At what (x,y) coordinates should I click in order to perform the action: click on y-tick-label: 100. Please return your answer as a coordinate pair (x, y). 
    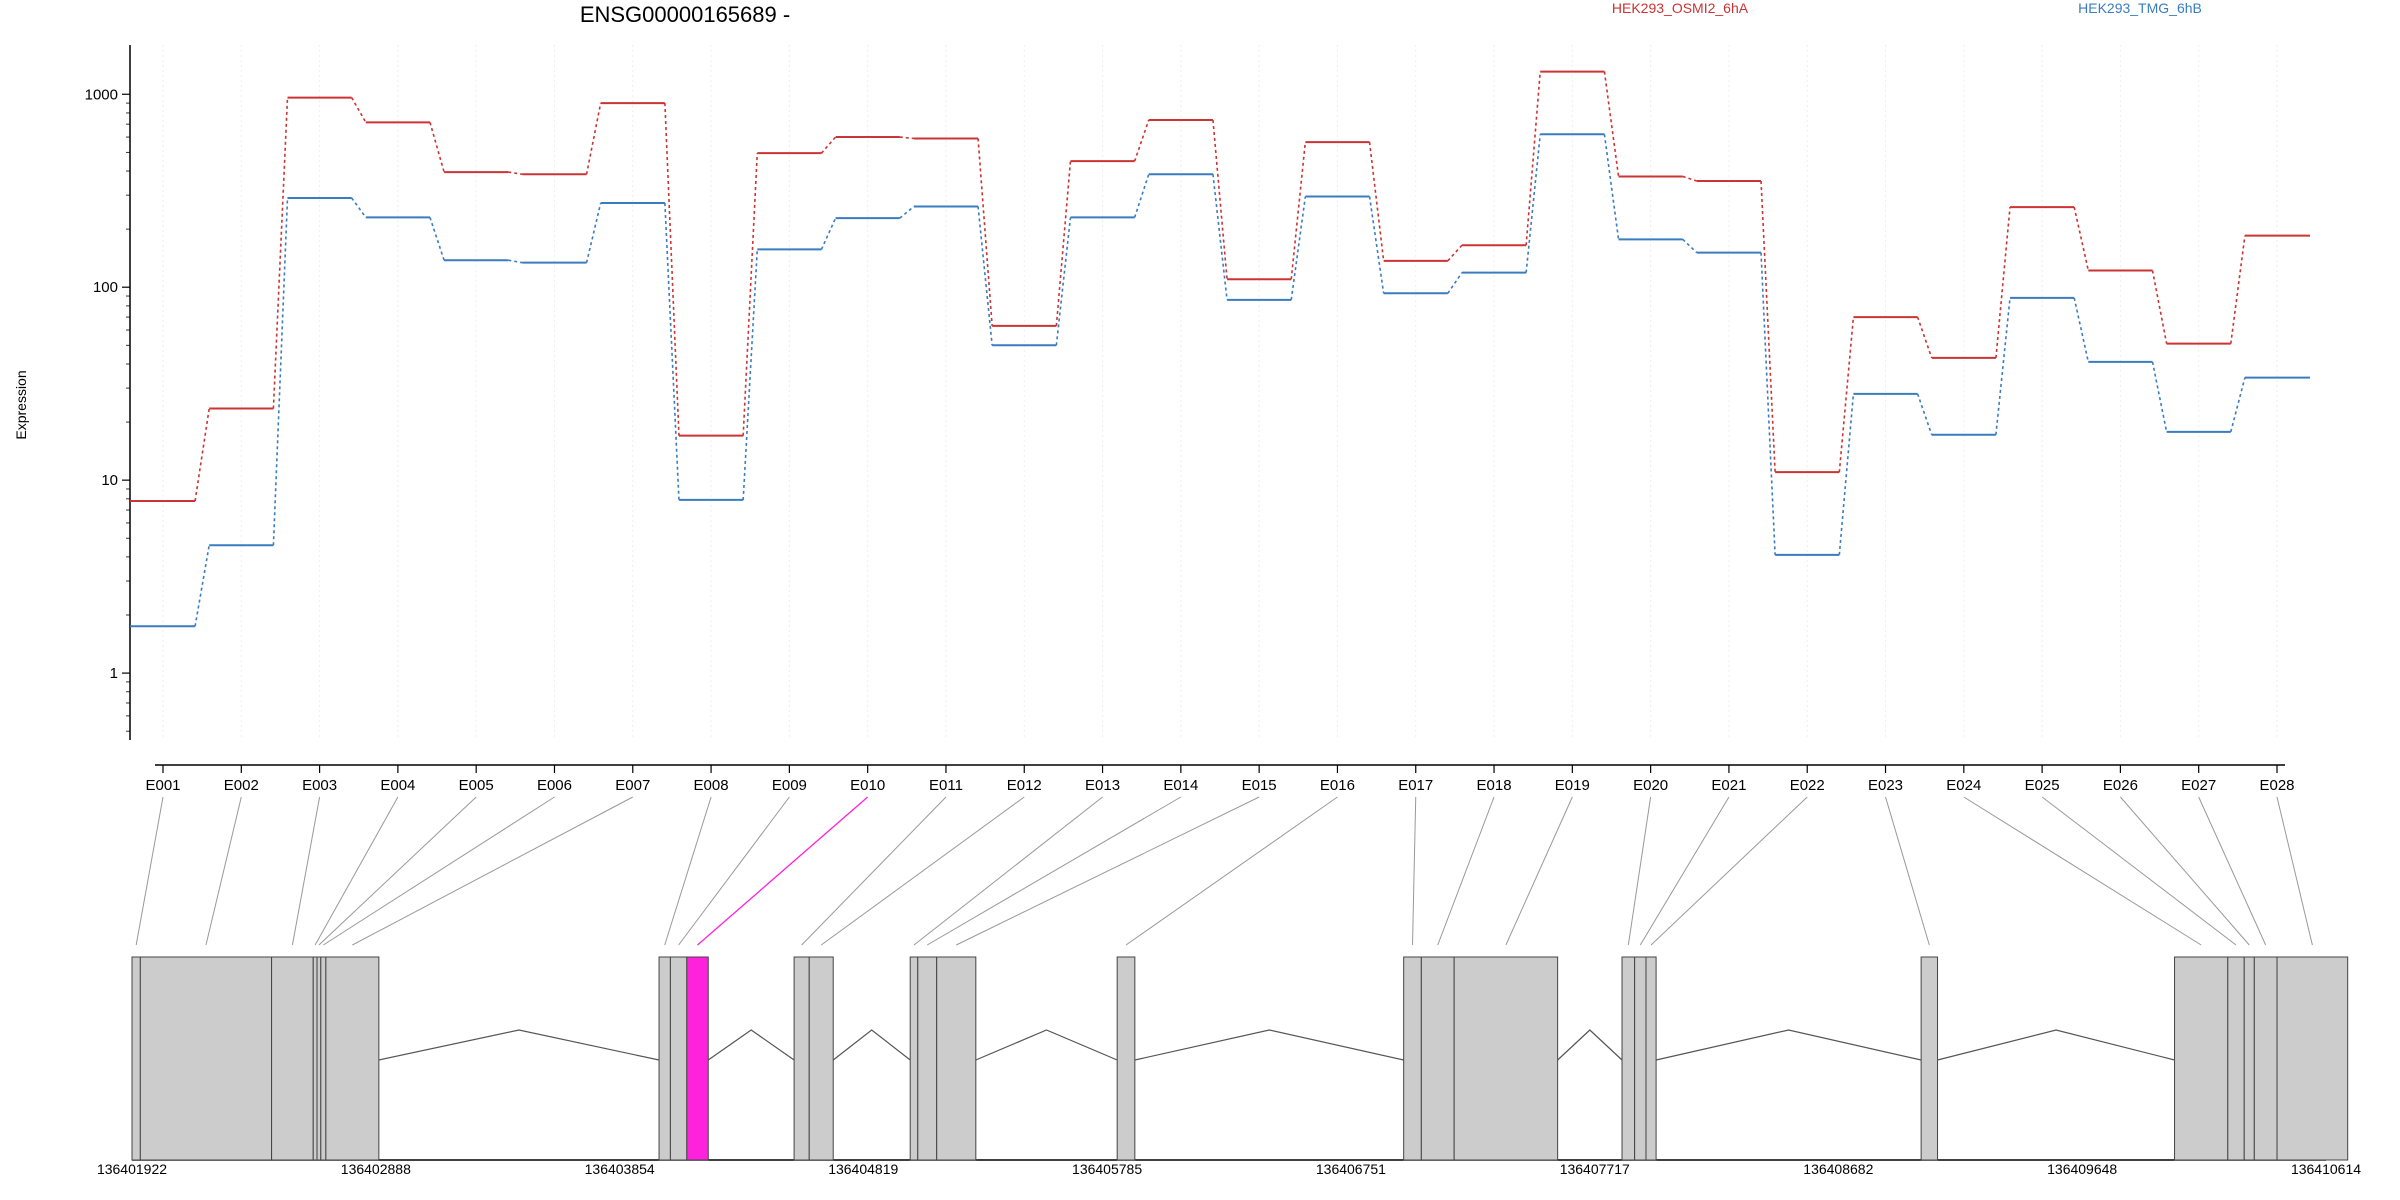
    Looking at the image, I should click on (105, 287).